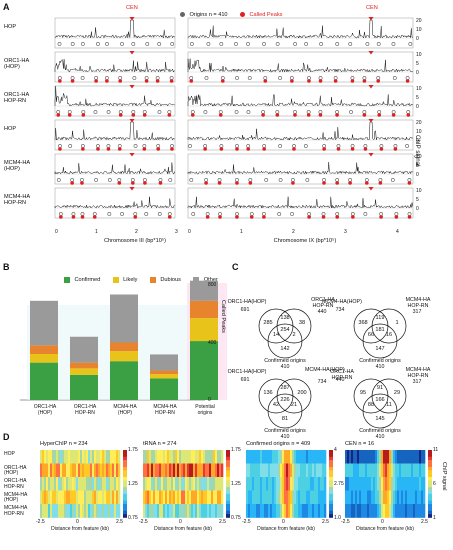 The height and width of the screenshot is (550, 453). Describe the element at coordinates (114, 202) in the screenshot. I see `chip-signal-trace` at that location.